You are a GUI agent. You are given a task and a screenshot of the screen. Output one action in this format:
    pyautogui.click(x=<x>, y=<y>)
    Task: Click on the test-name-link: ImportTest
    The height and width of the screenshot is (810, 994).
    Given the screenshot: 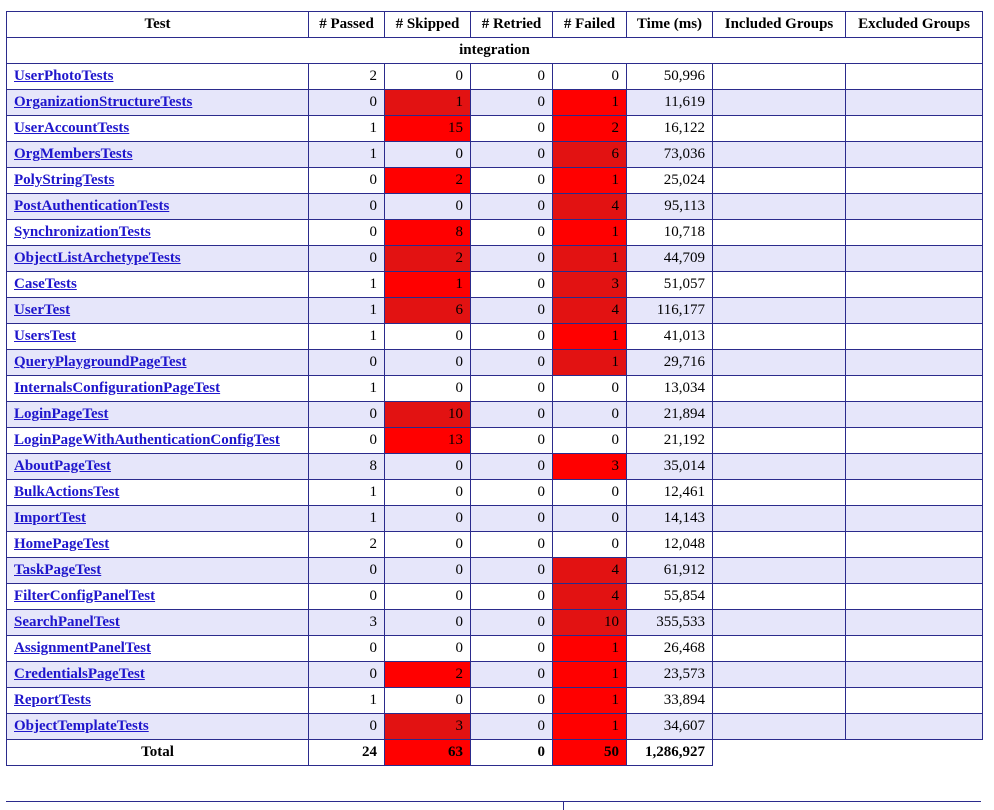 What is the action you would take?
    pyautogui.click(x=50, y=518)
    